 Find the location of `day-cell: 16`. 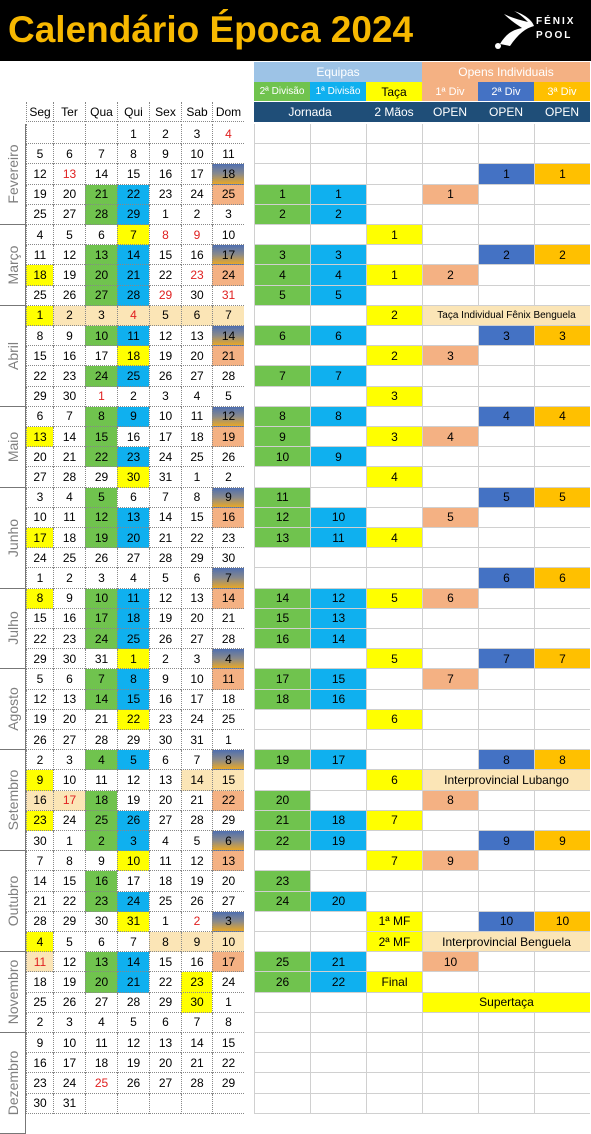

day-cell: 16 is located at coordinates (133, 437).